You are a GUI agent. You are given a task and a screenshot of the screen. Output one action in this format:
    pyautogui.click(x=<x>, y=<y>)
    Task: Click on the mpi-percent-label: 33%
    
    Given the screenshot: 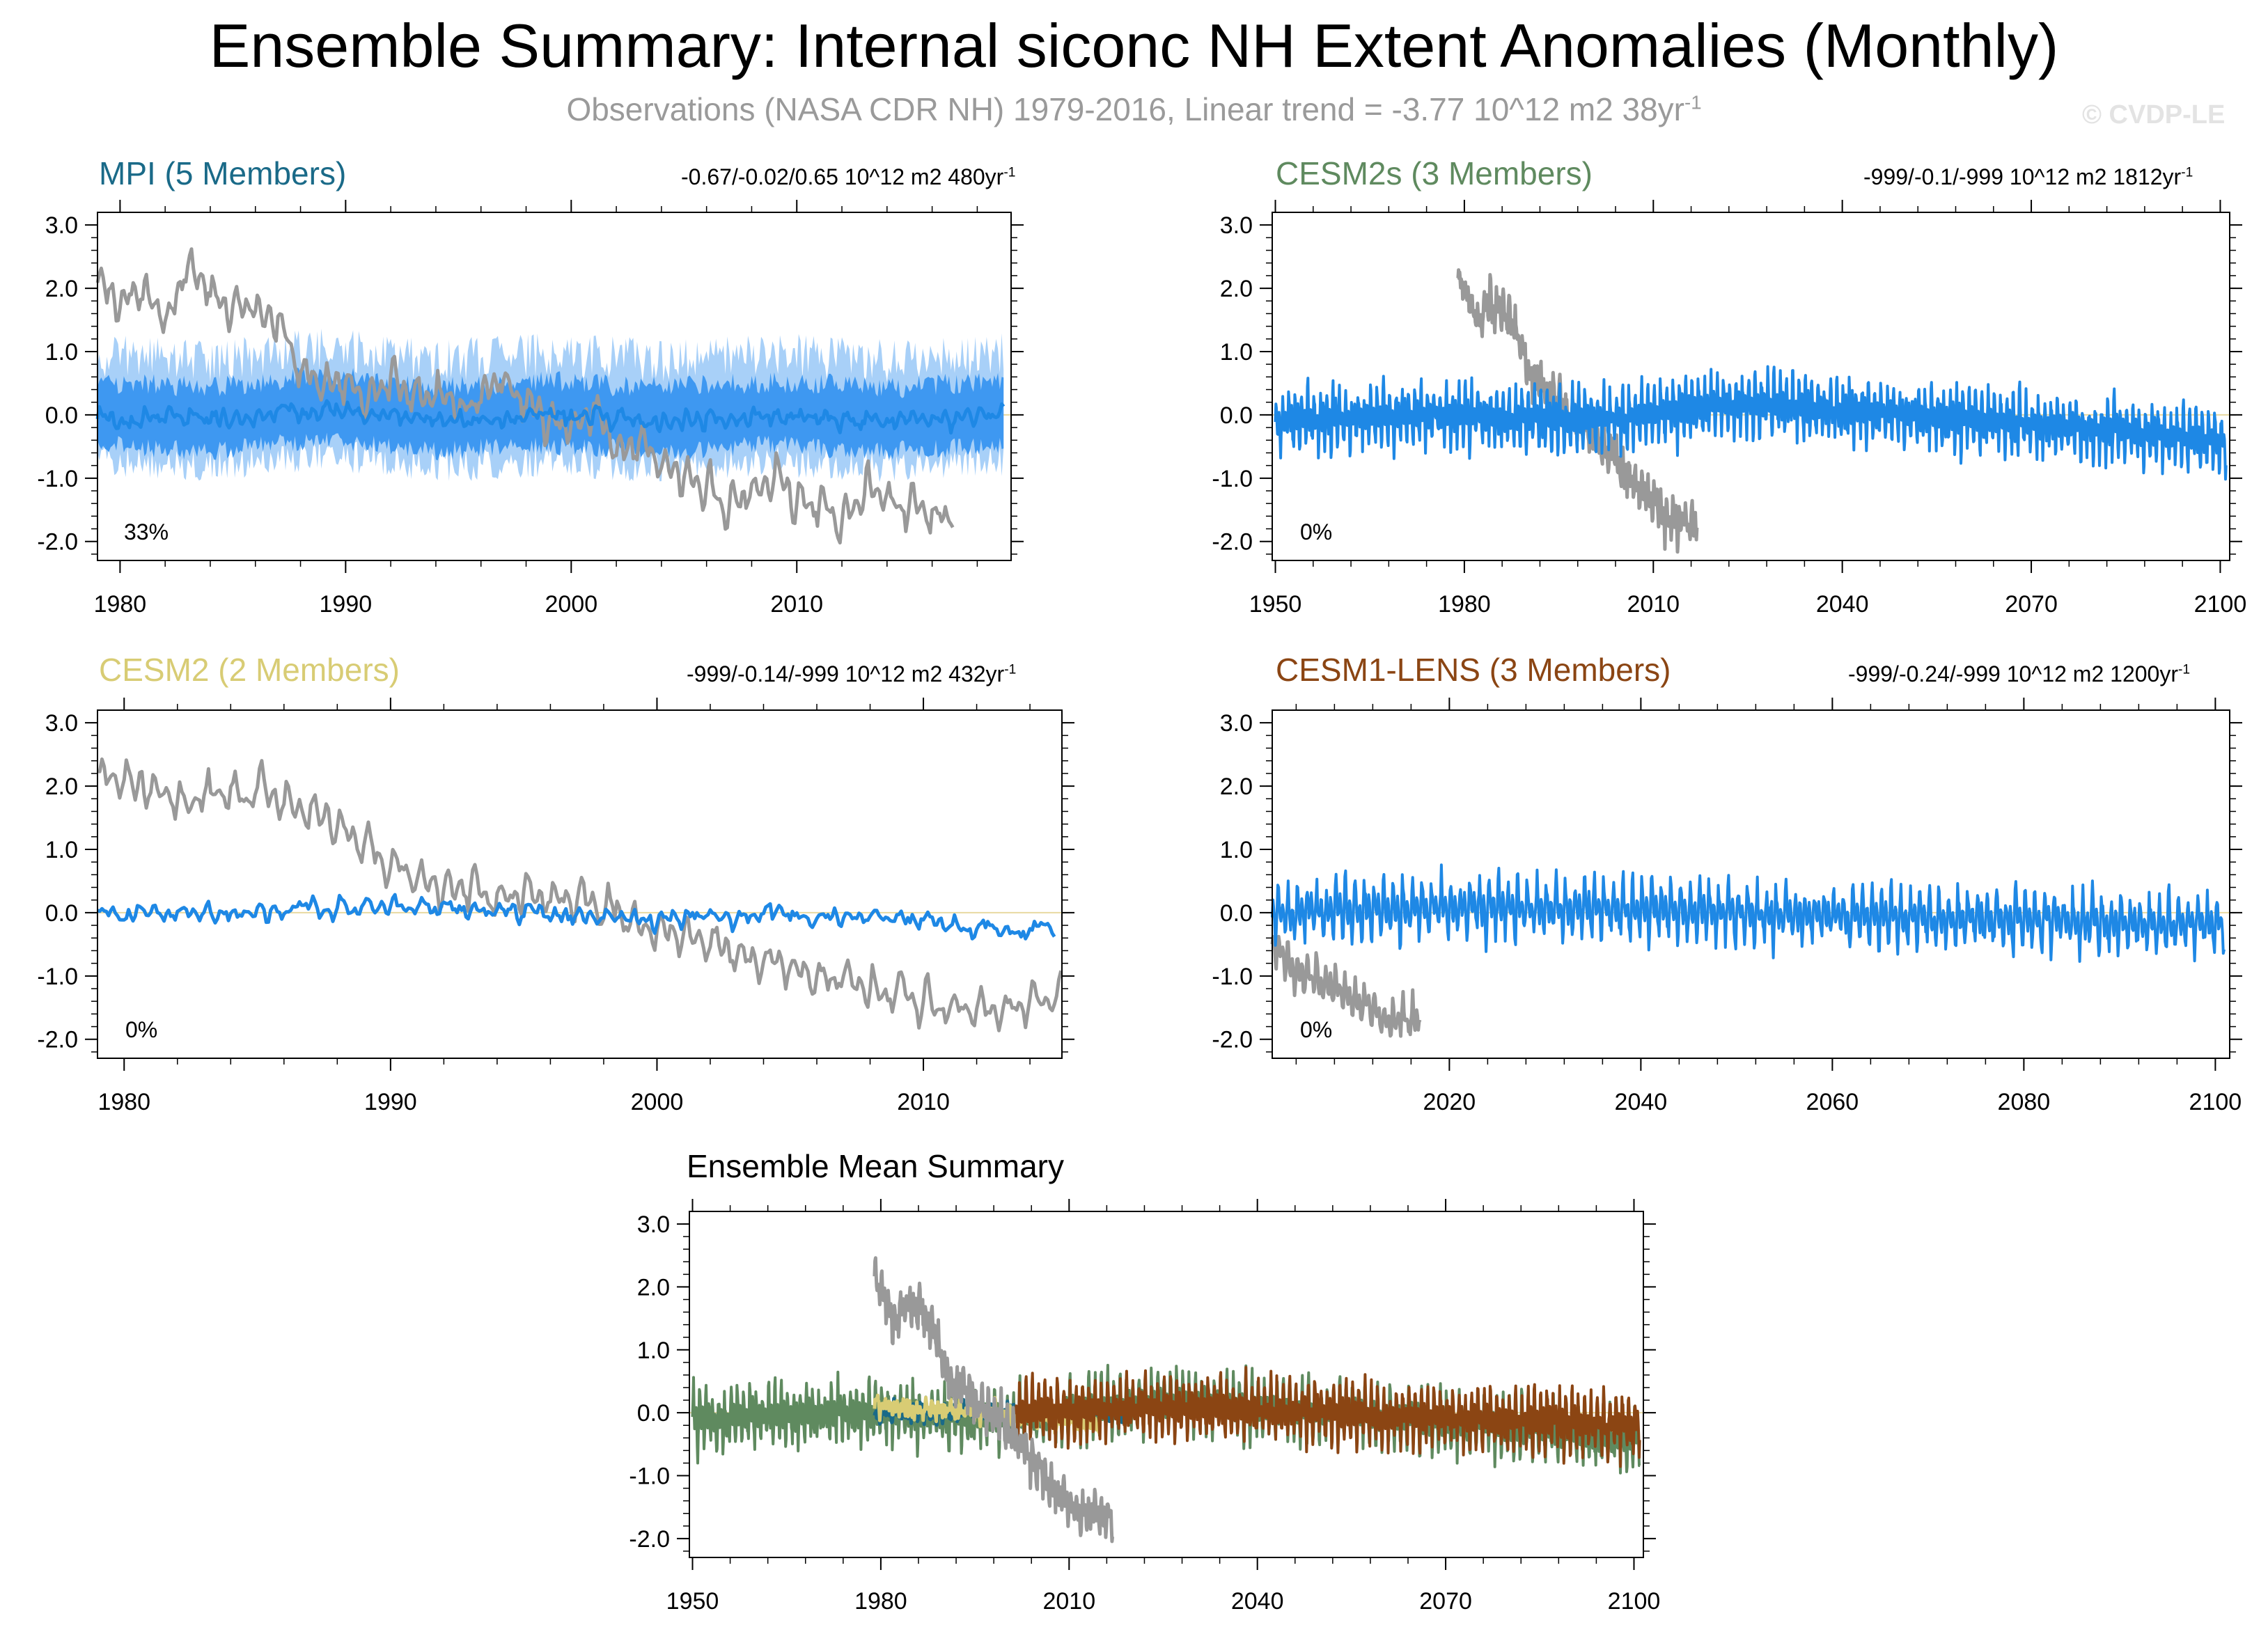 What is the action you would take?
    pyautogui.click(x=146, y=531)
    